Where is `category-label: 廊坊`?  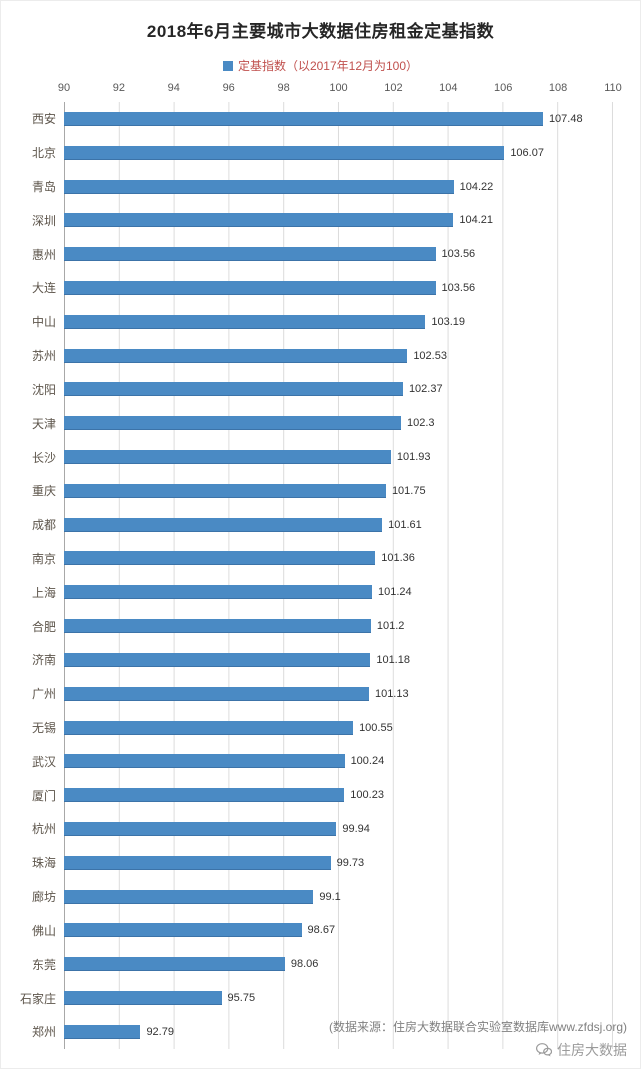 category-label: 廊坊 is located at coordinates (43, 897).